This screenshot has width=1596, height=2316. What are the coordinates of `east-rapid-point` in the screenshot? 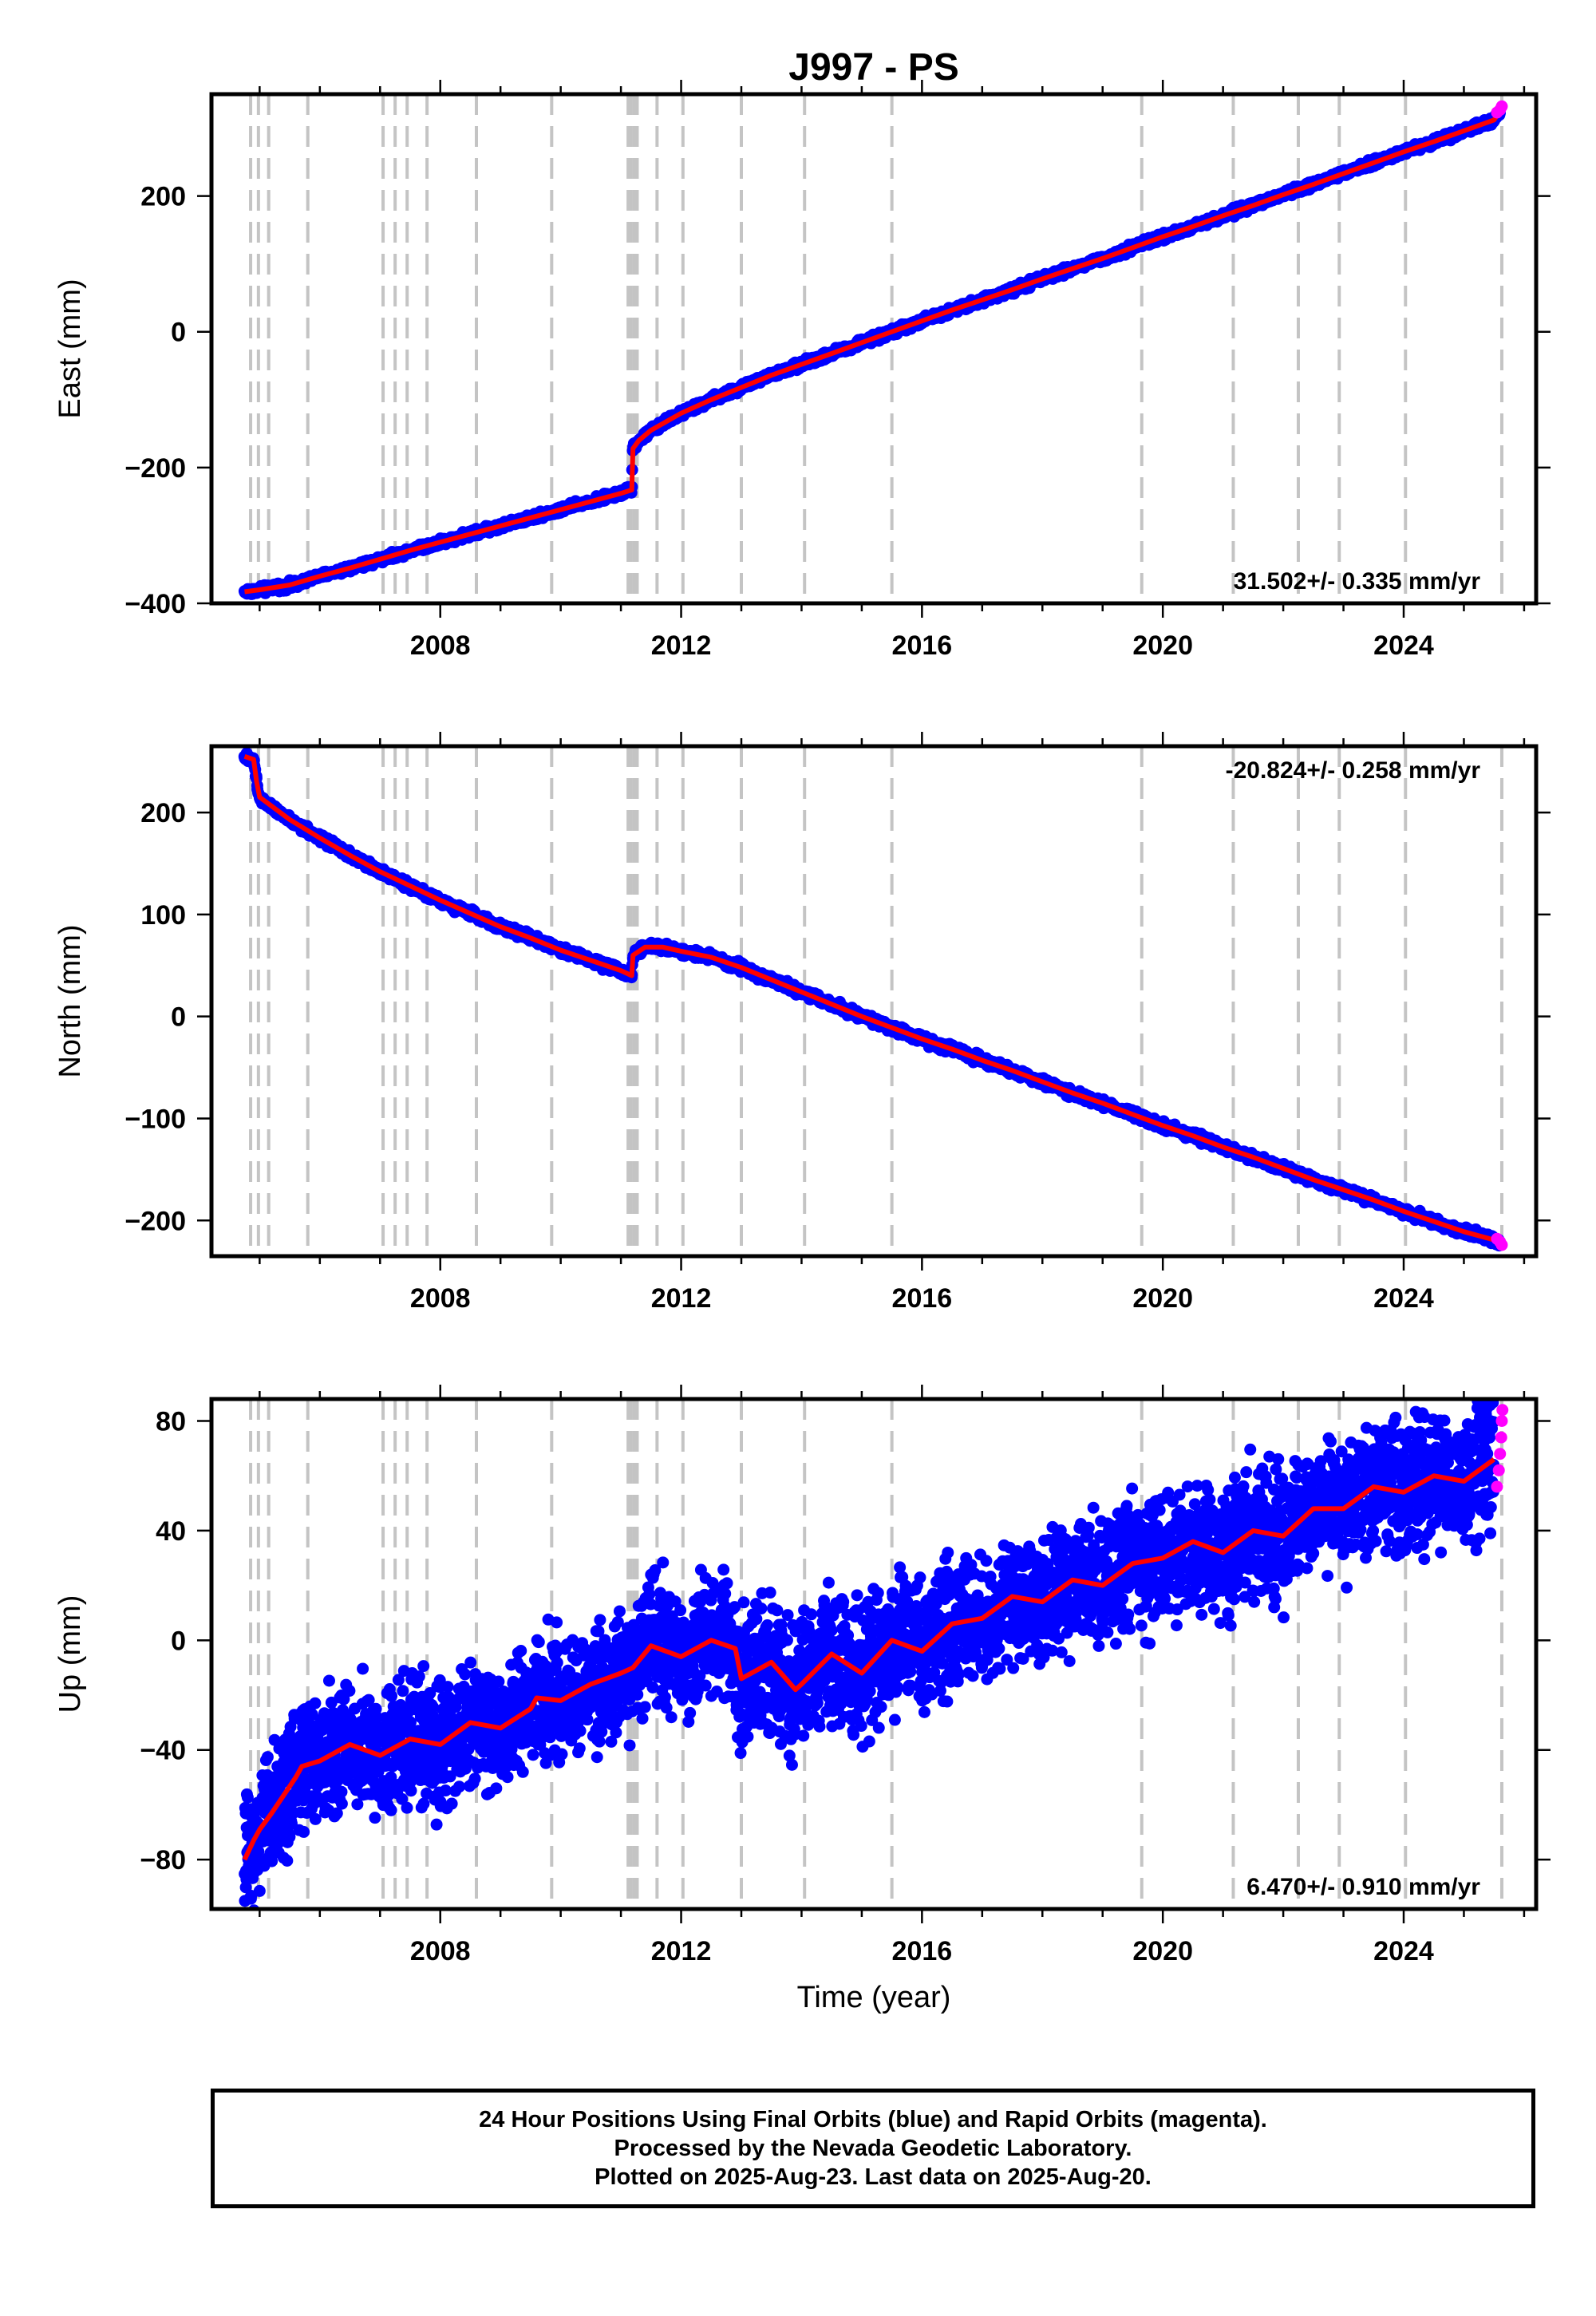 It's located at (1501, 106).